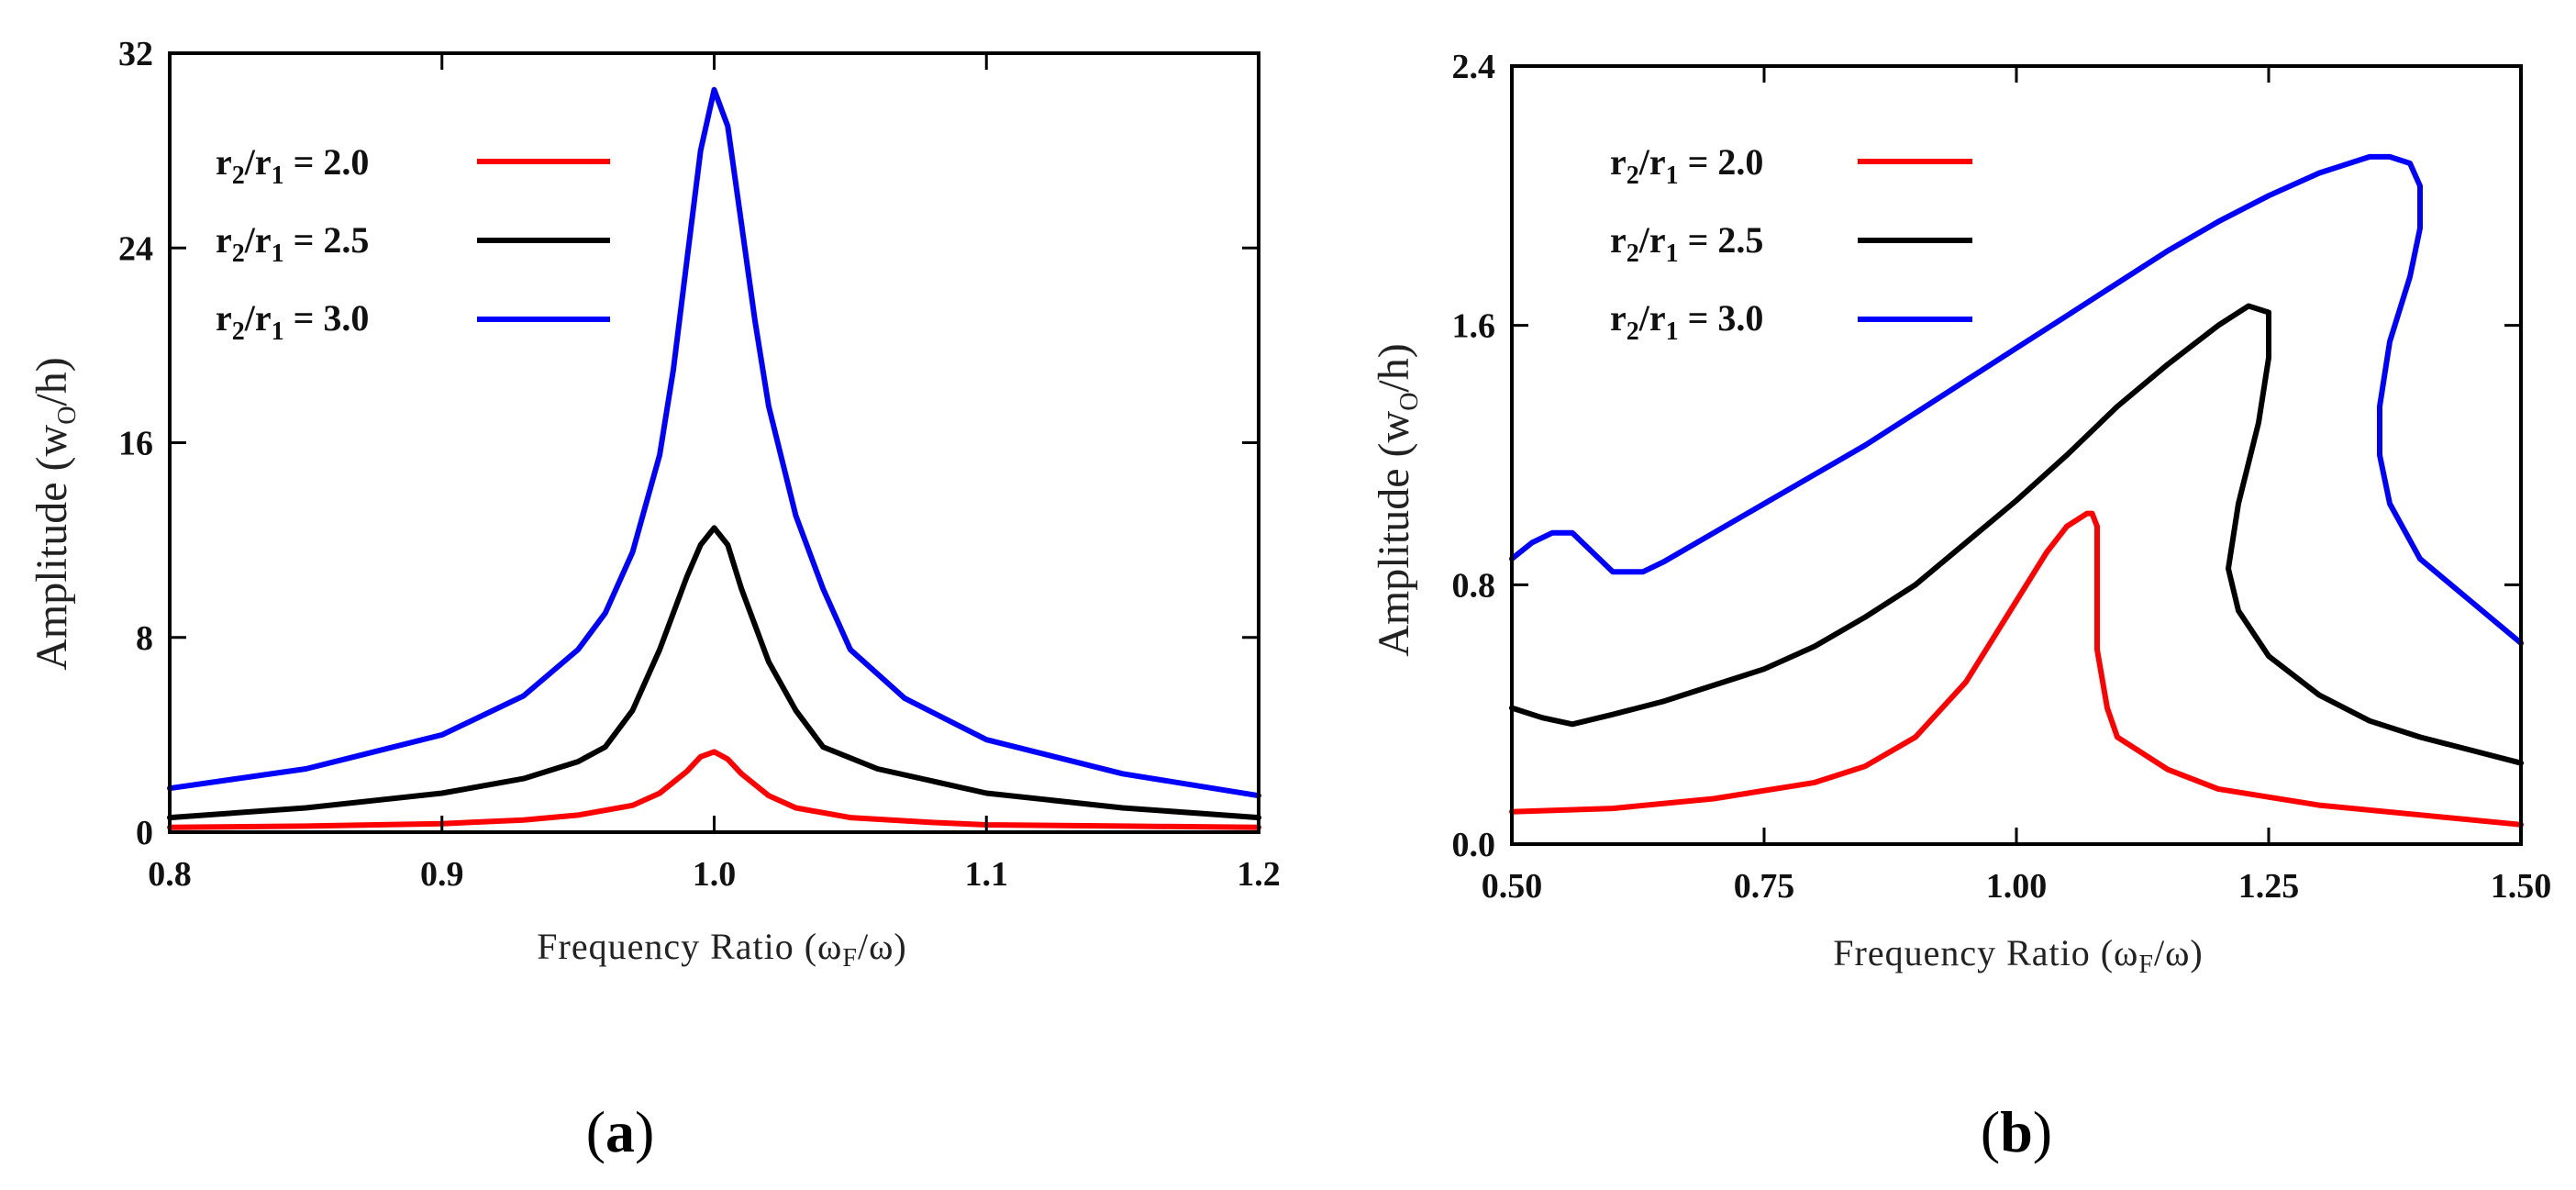 The width and height of the screenshot is (2576, 1190). What do you see at coordinates (1474, 585) in the screenshot?
I see `y-tick-label-b-1: 0.8` at bounding box center [1474, 585].